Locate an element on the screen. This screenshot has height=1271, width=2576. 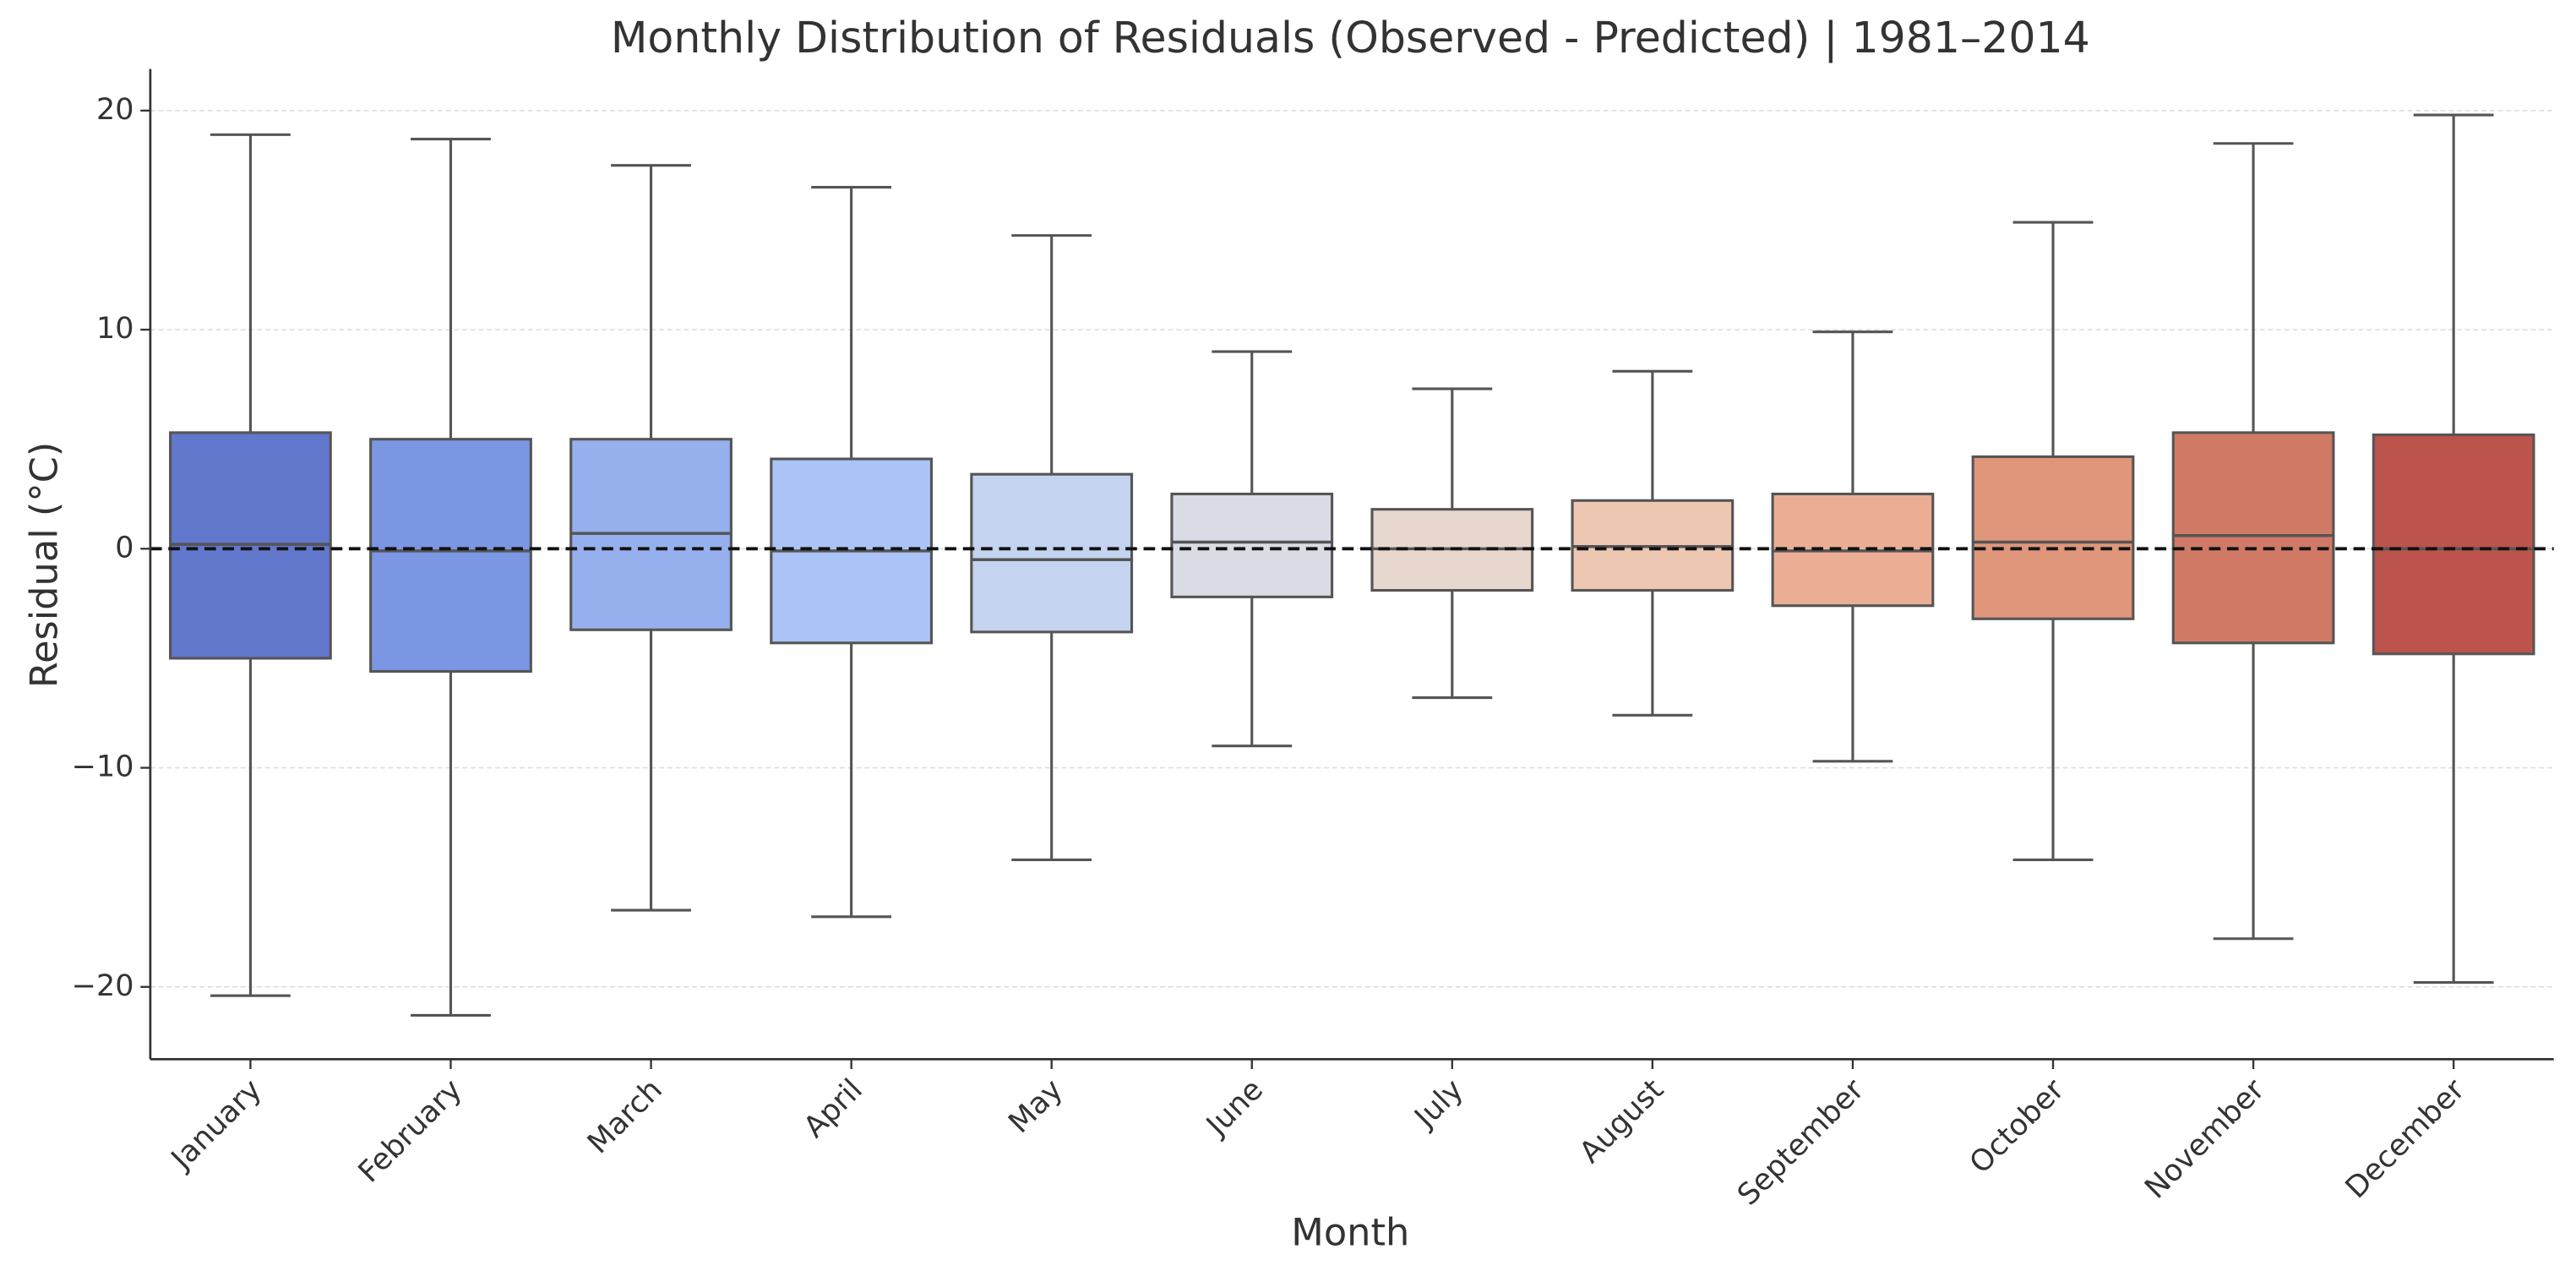
x-tick-label: August is located at coordinates (1621, 1121).